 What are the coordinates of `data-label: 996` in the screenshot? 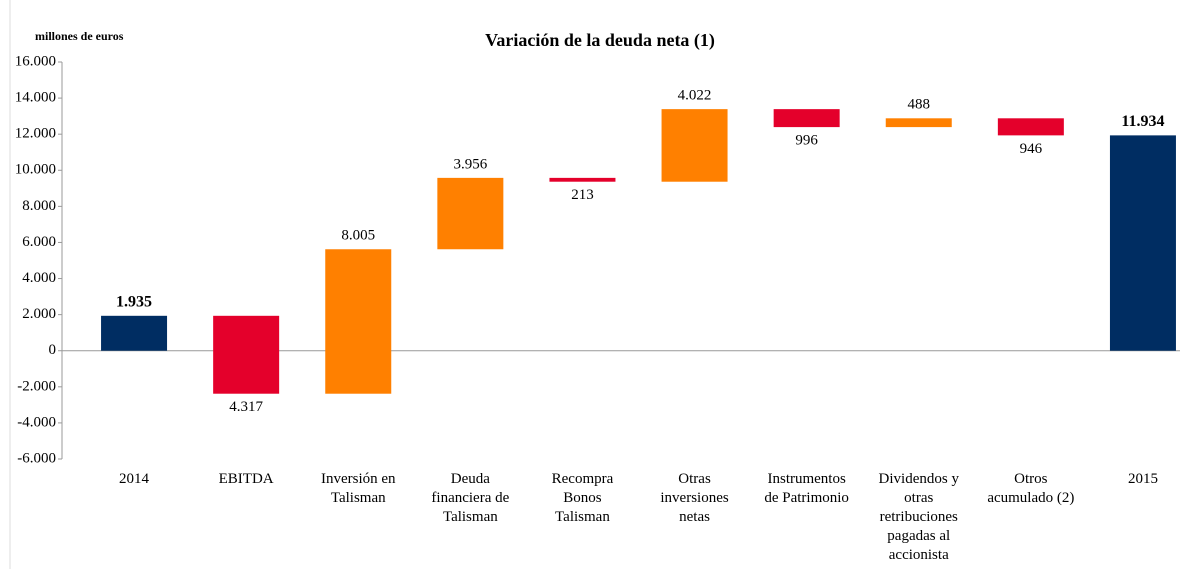 It's located at (806, 141).